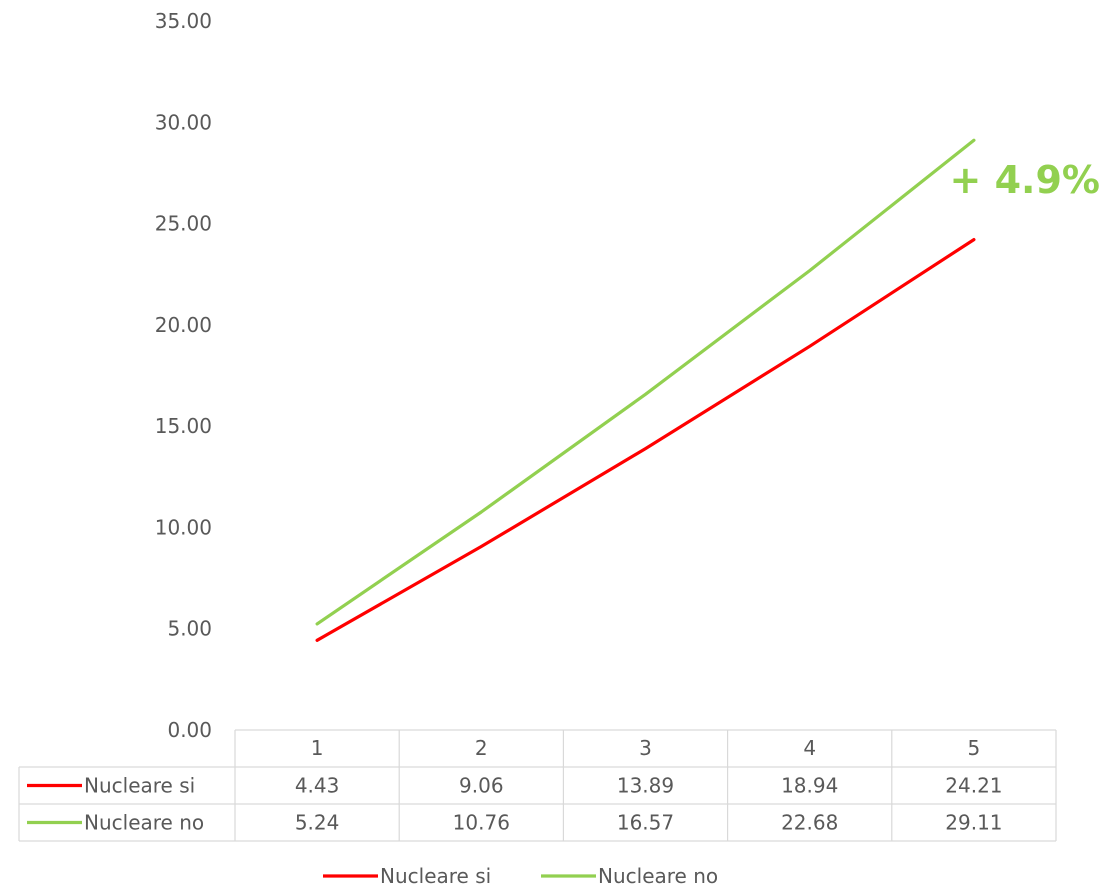 This screenshot has width=1117, height=889. I want to click on legend-label: Nucleare no, so click(658, 876).